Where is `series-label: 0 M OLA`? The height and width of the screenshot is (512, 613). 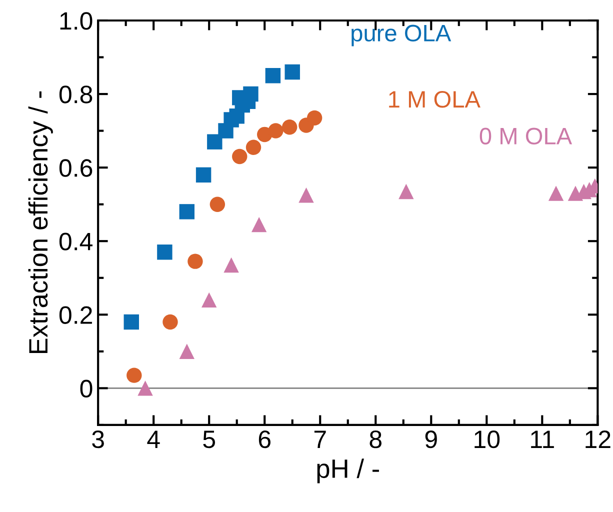 series-label: 0 M OLA is located at coordinates (526, 136).